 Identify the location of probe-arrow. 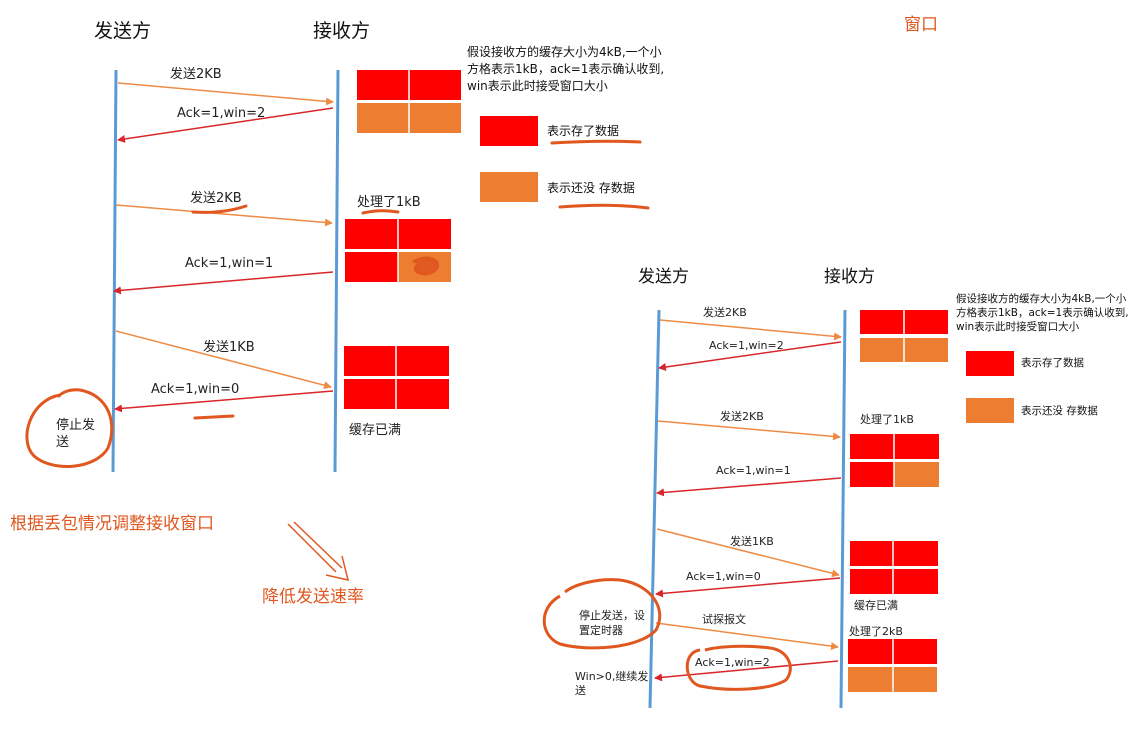
(747, 636).